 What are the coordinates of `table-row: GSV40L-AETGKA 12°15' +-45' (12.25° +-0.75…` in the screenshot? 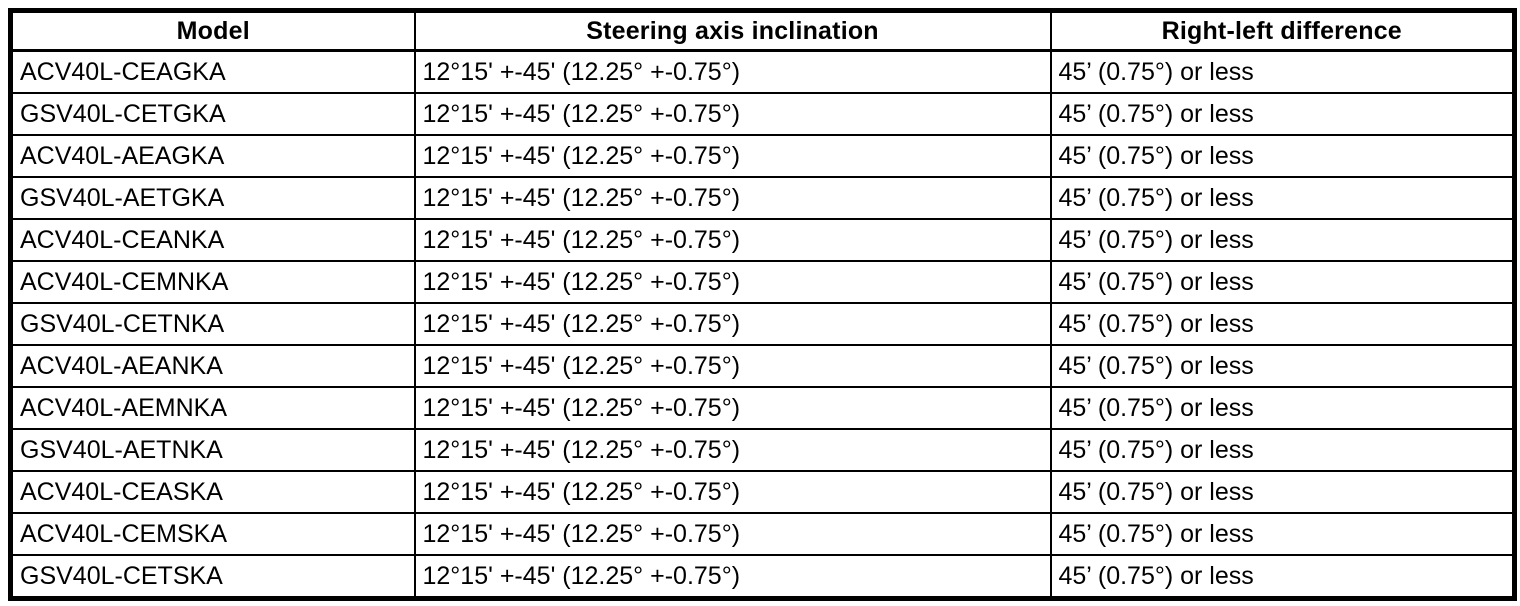 It's located at (762, 198).